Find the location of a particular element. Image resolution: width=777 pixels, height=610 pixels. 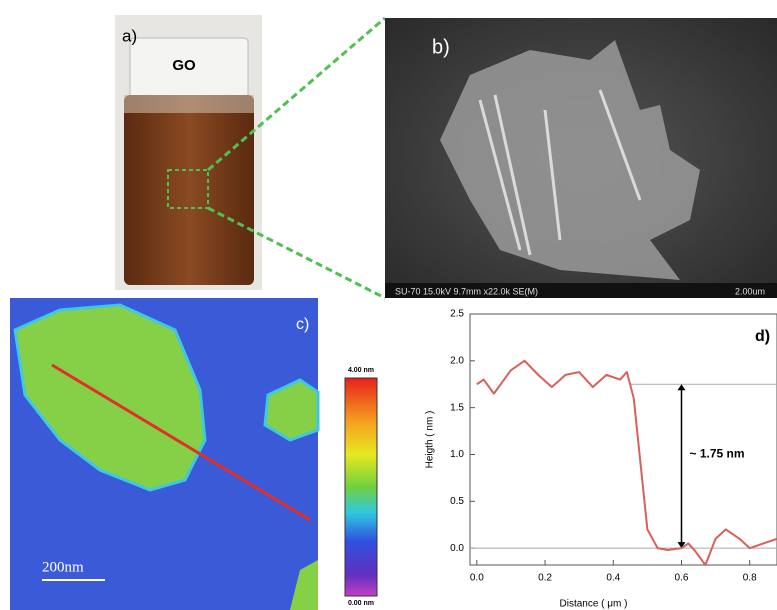

colorbar is located at coordinates (361, 487).